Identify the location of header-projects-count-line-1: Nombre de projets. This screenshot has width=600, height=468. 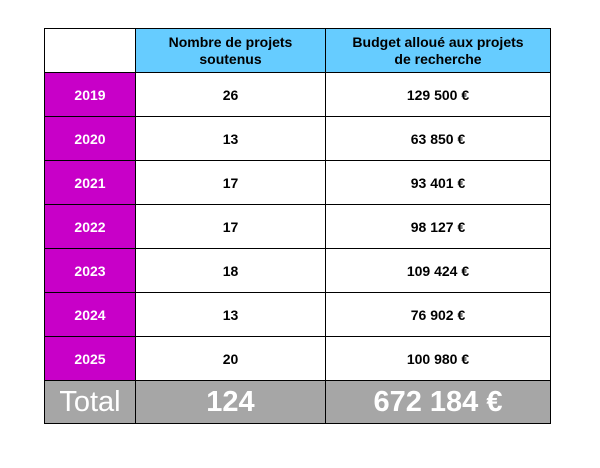
(230, 41).